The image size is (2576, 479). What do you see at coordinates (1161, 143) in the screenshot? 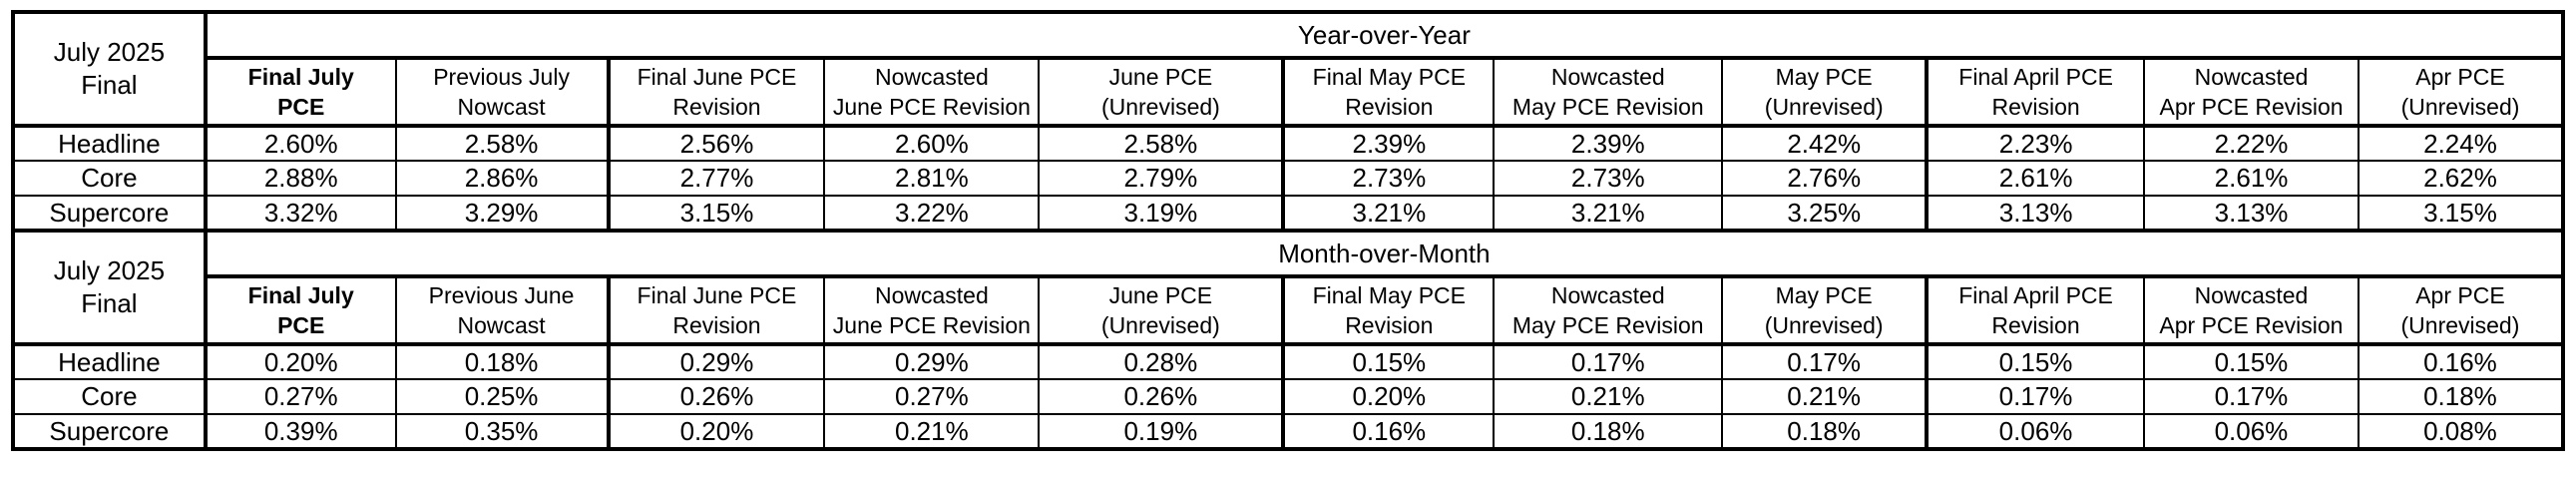
I see `value-cell: 2.58%` at bounding box center [1161, 143].